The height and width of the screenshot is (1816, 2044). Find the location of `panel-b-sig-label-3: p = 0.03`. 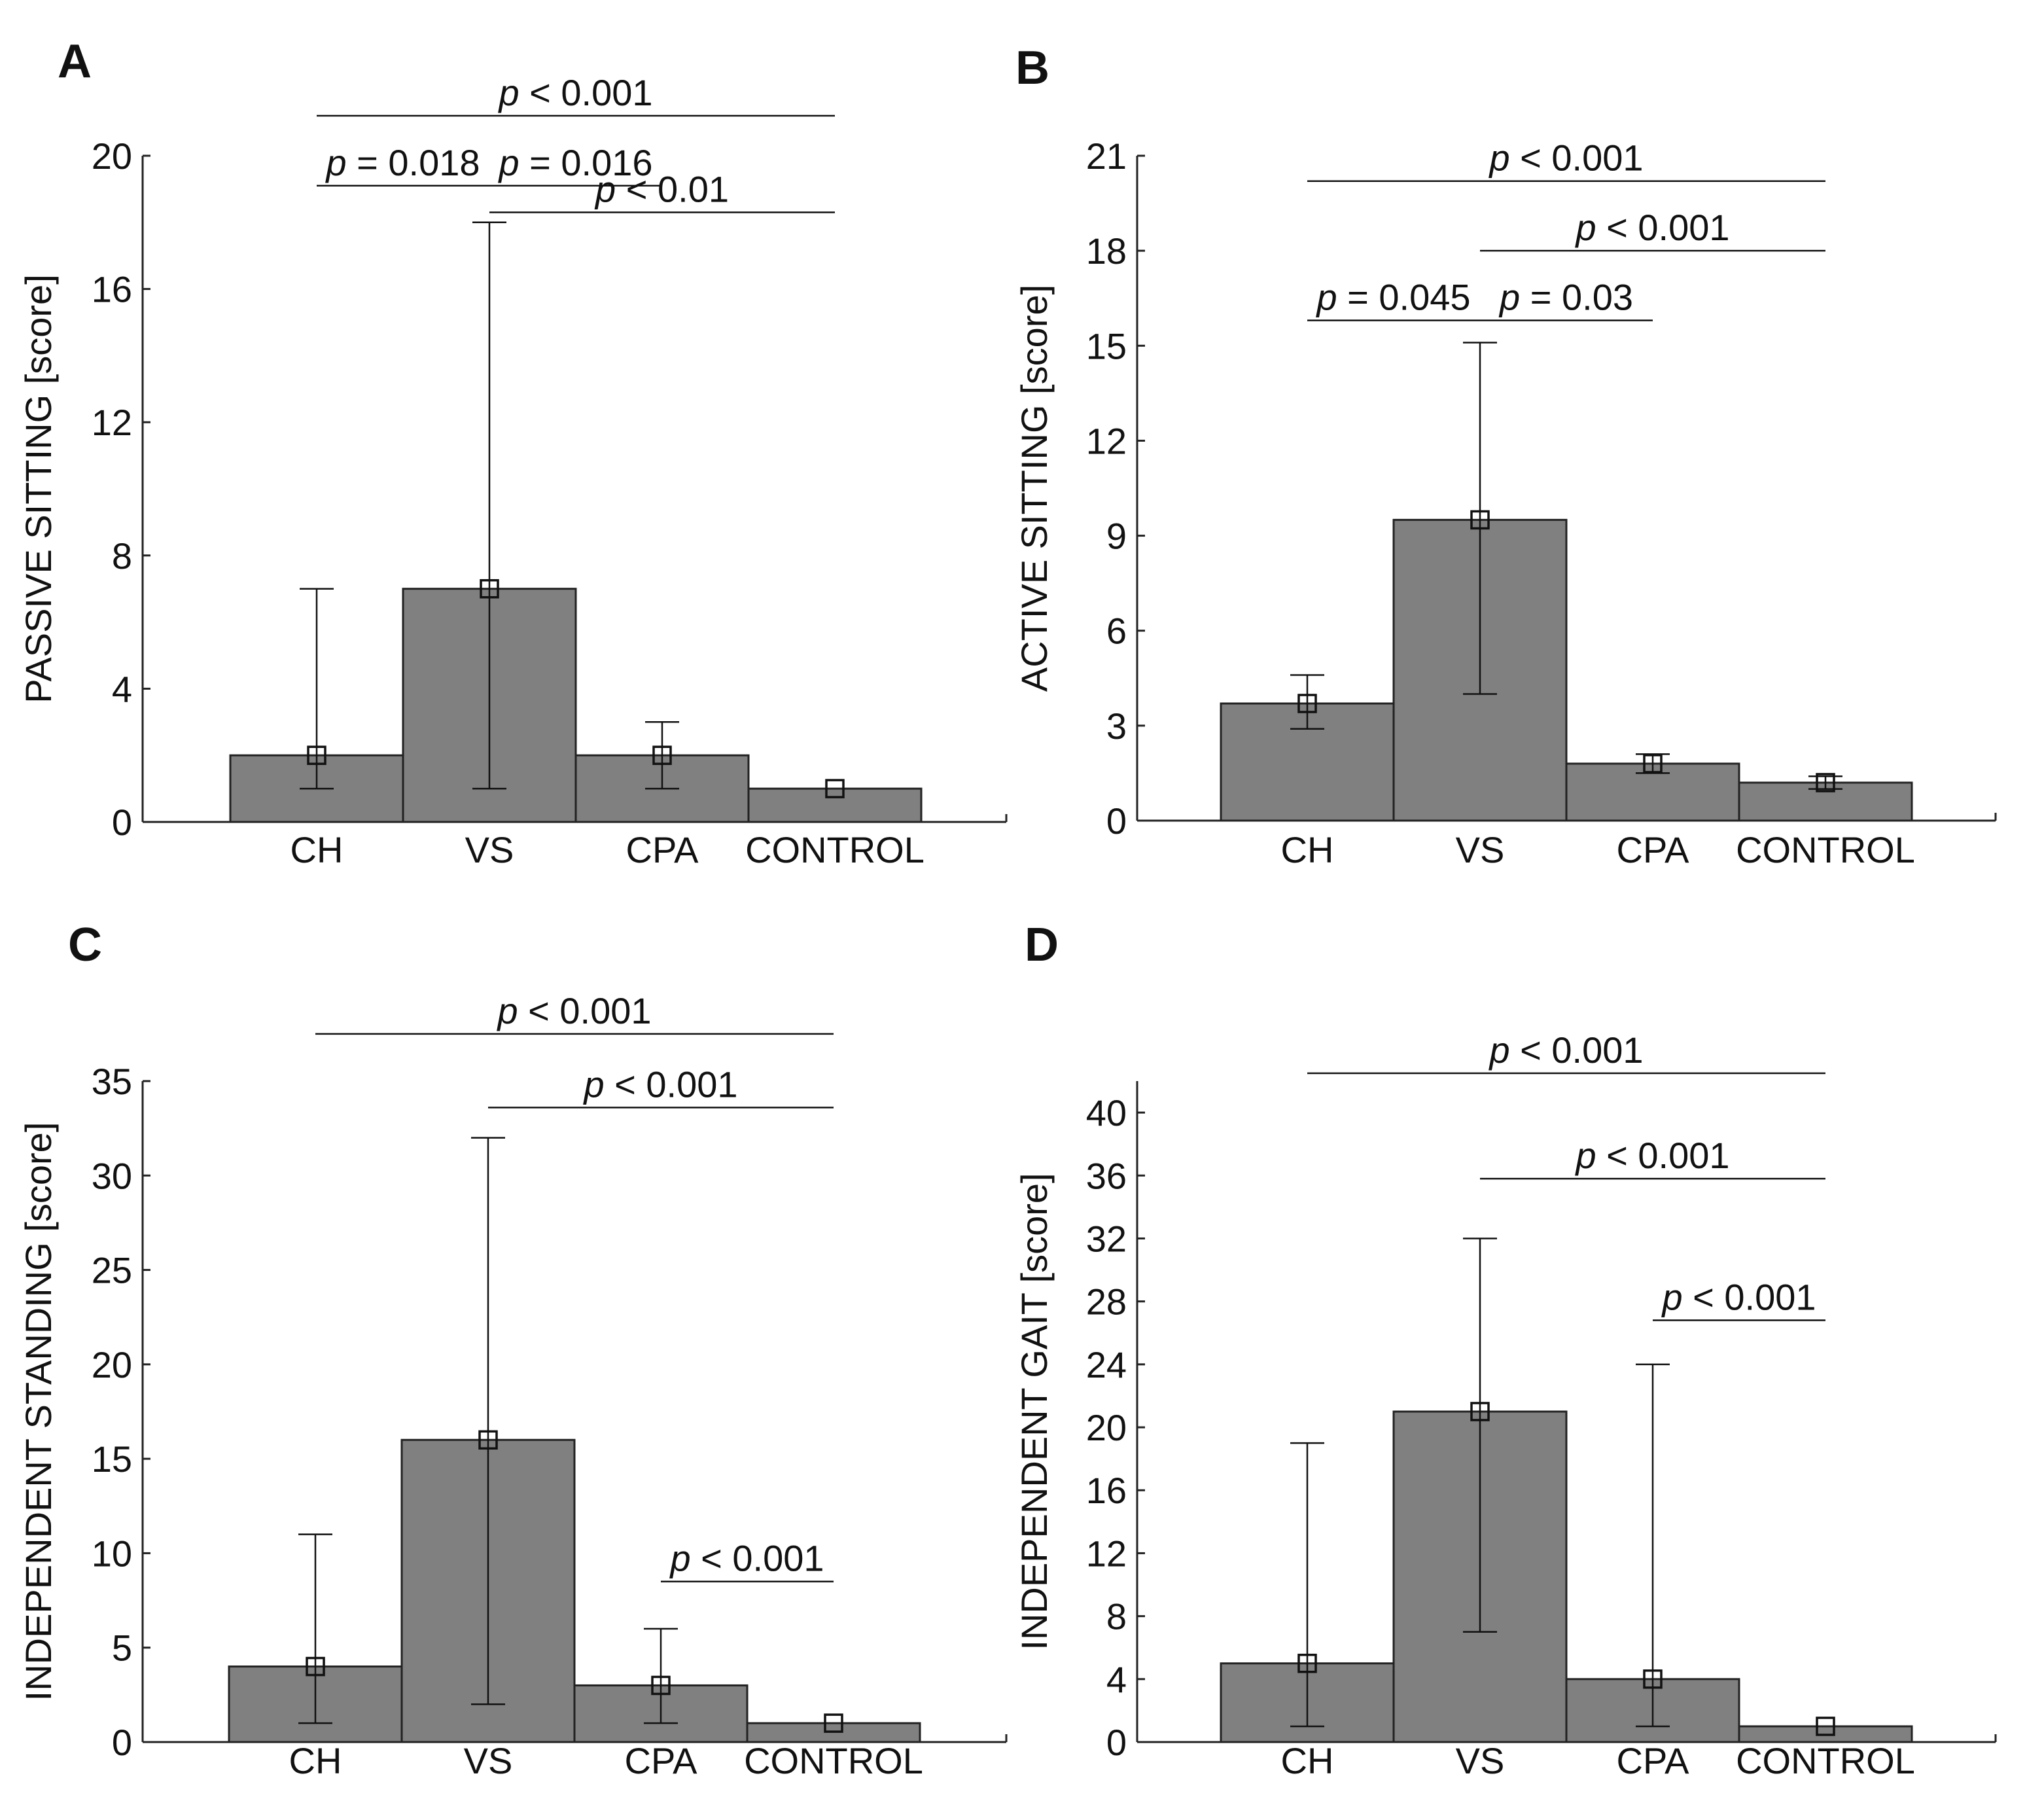

panel-b-sig-label-3: p = 0.03 is located at coordinates (1565, 297).